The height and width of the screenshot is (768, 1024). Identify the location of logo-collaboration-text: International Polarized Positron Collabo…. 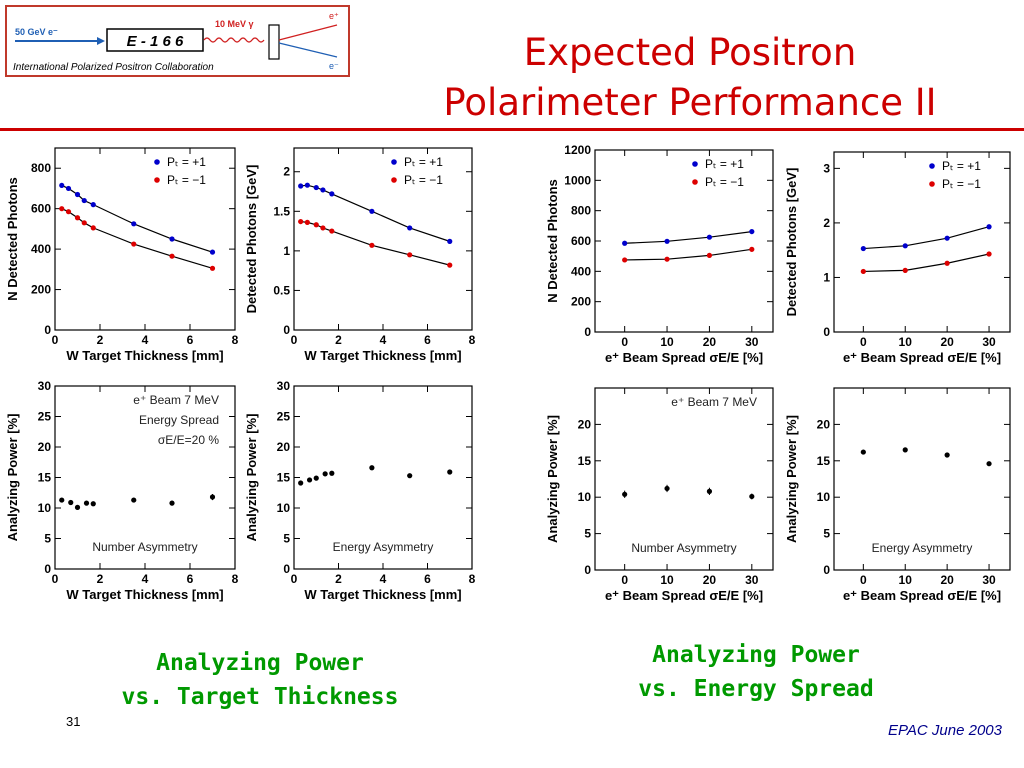
(113, 67).